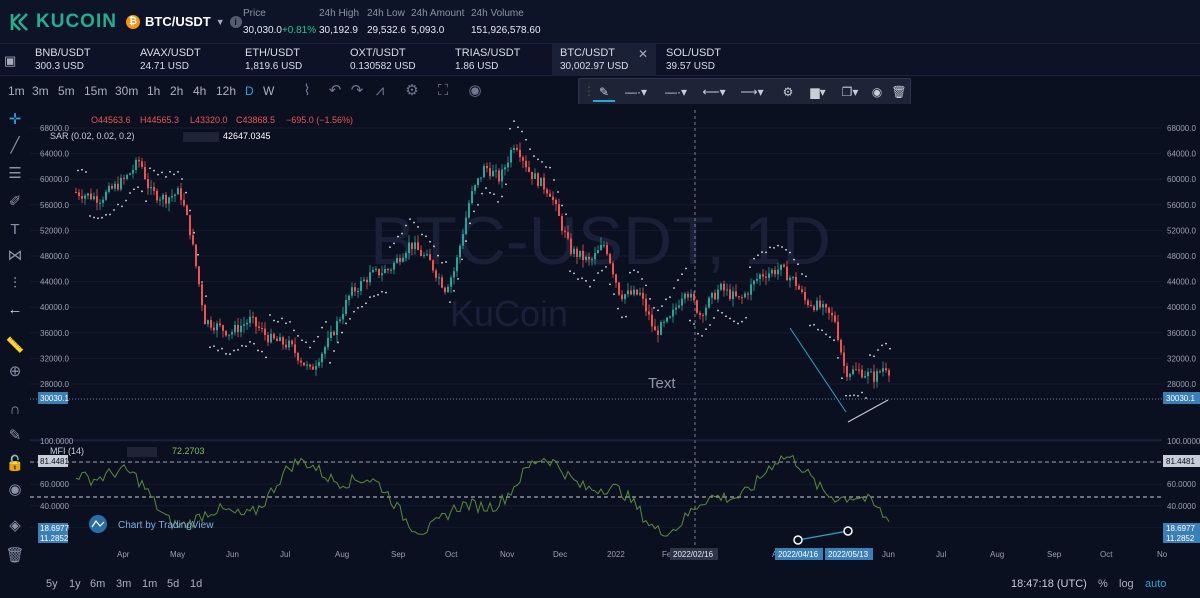 Image resolution: width=1200 pixels, height=598 pixels. I want to click on layer-icon: ▆▾, so click(818, 92).